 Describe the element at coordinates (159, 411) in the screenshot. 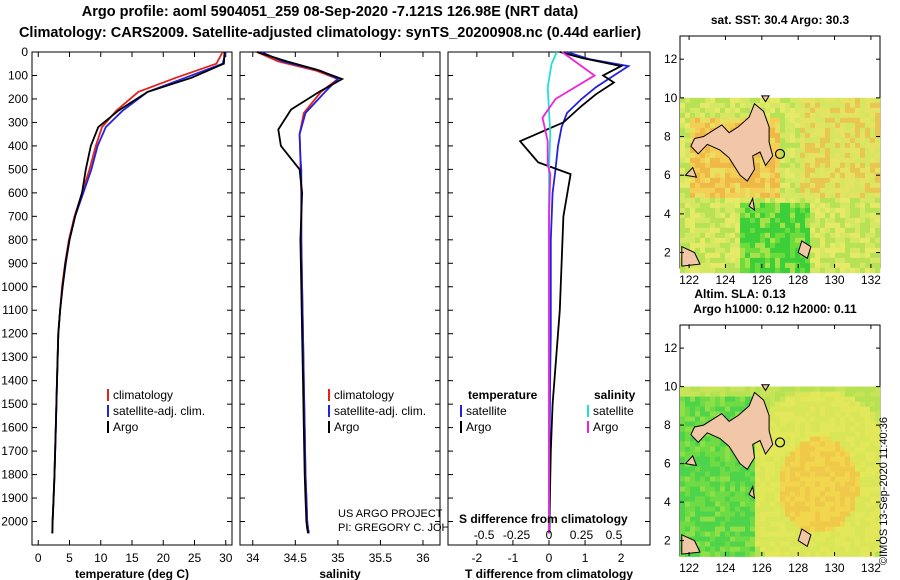

I see `legend-label: satellite-adj. clim.` at that location.